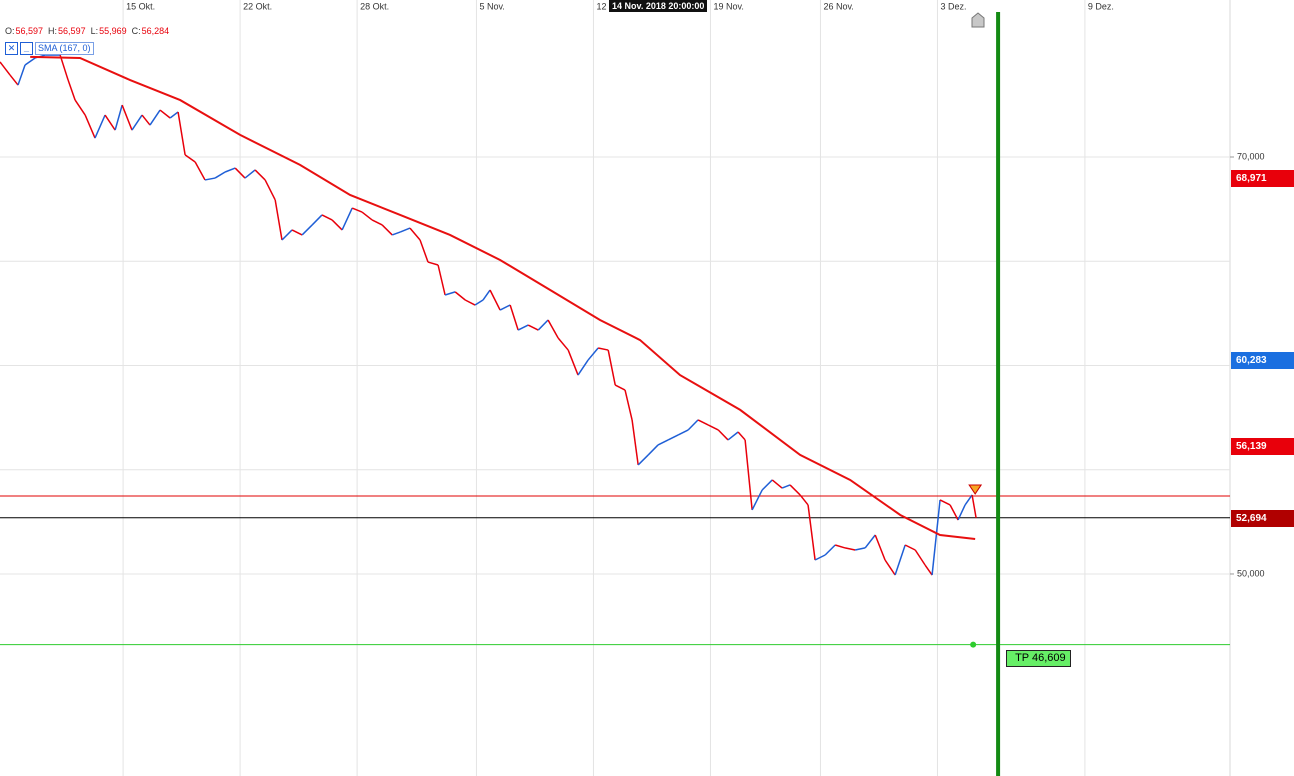 The width and height of the screenshot is (1294, 776). I want to click on take-profit-dot, so click(973, 644).